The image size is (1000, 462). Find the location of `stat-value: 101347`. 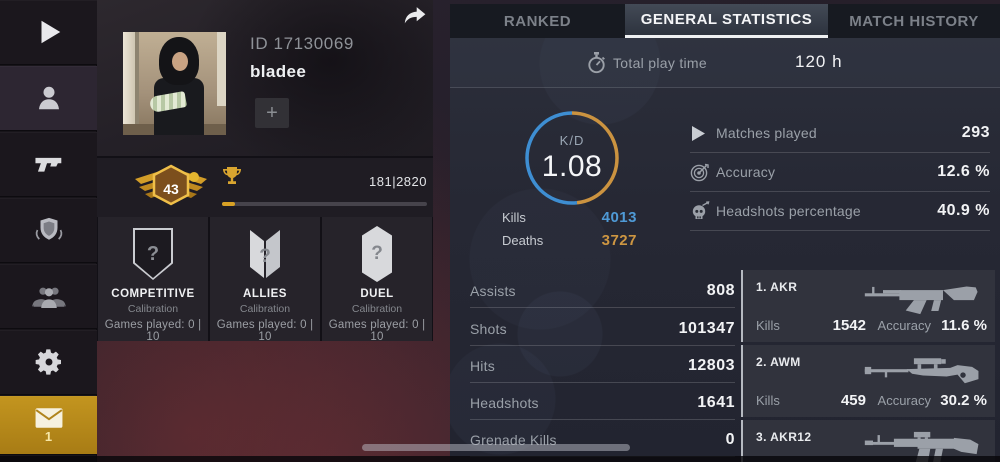

stat-value: 101347 is located at coordinates (706, 328).